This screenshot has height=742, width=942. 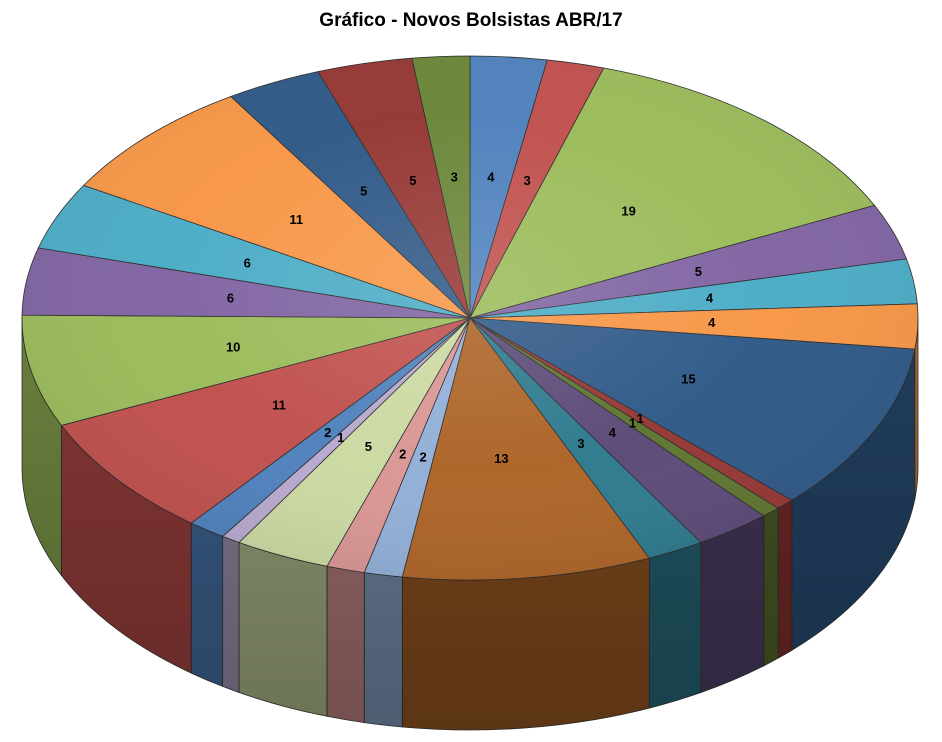 I want to click on slice-label-17: 2, so click(x=327, y=432).